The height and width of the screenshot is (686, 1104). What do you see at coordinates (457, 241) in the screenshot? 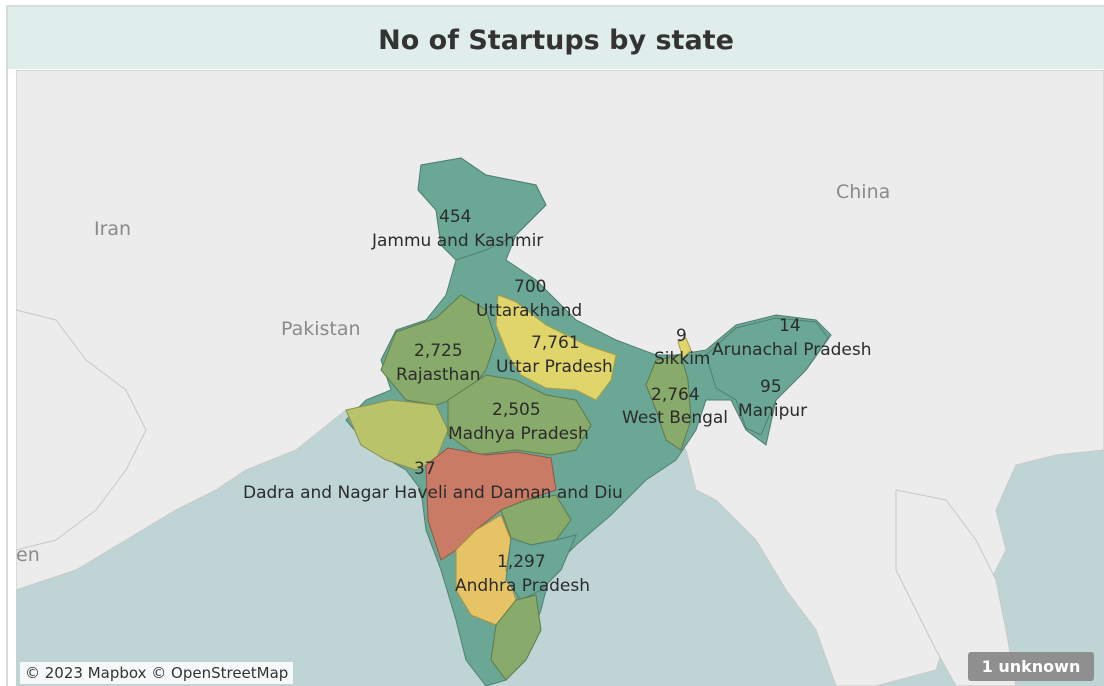
I see `label-jammu-kashmir: Jammu and Kashmir` at bounding box center [457, 241].